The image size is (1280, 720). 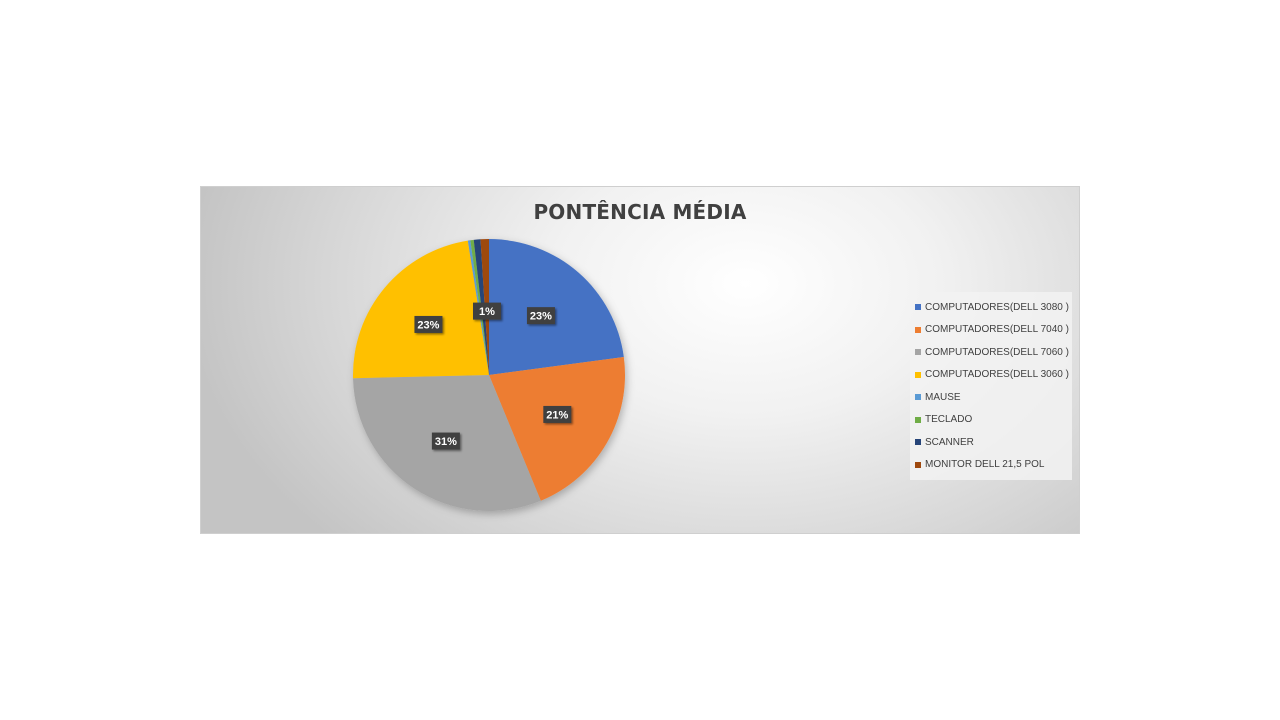 I want to click on legend-item-3: COMPUTADORES(DELL 3060 ), so click(x=993, y=375).